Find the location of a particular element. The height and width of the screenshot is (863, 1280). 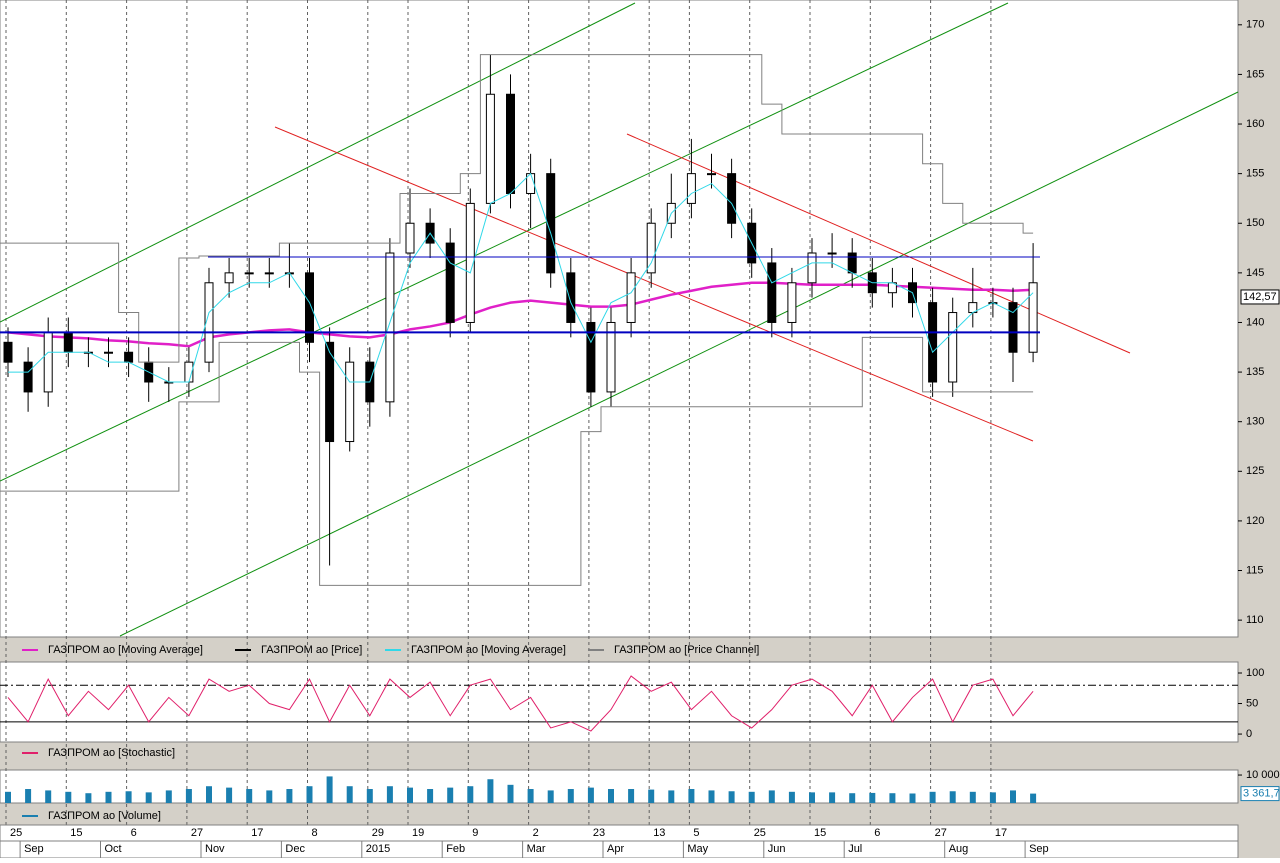

y-tick-label: 50 is located at coordinates (1252, 703).